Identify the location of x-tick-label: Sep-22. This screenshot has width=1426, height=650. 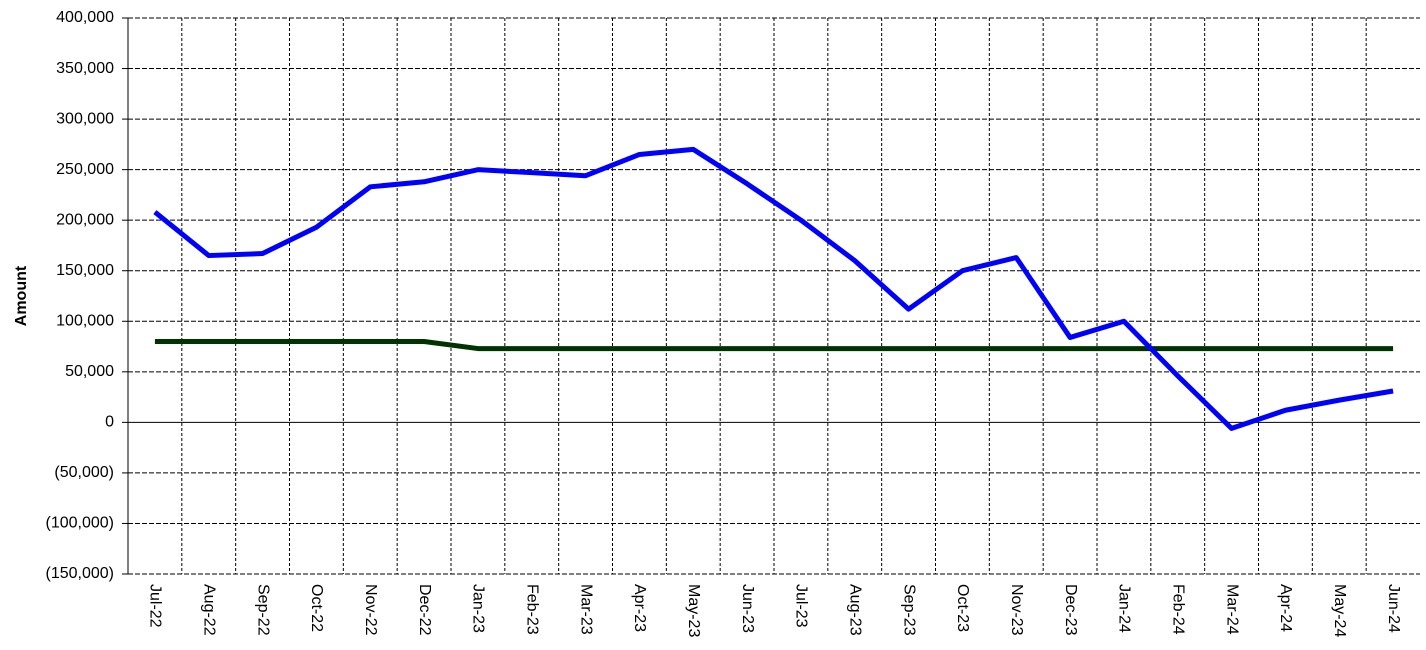
(262, 610).